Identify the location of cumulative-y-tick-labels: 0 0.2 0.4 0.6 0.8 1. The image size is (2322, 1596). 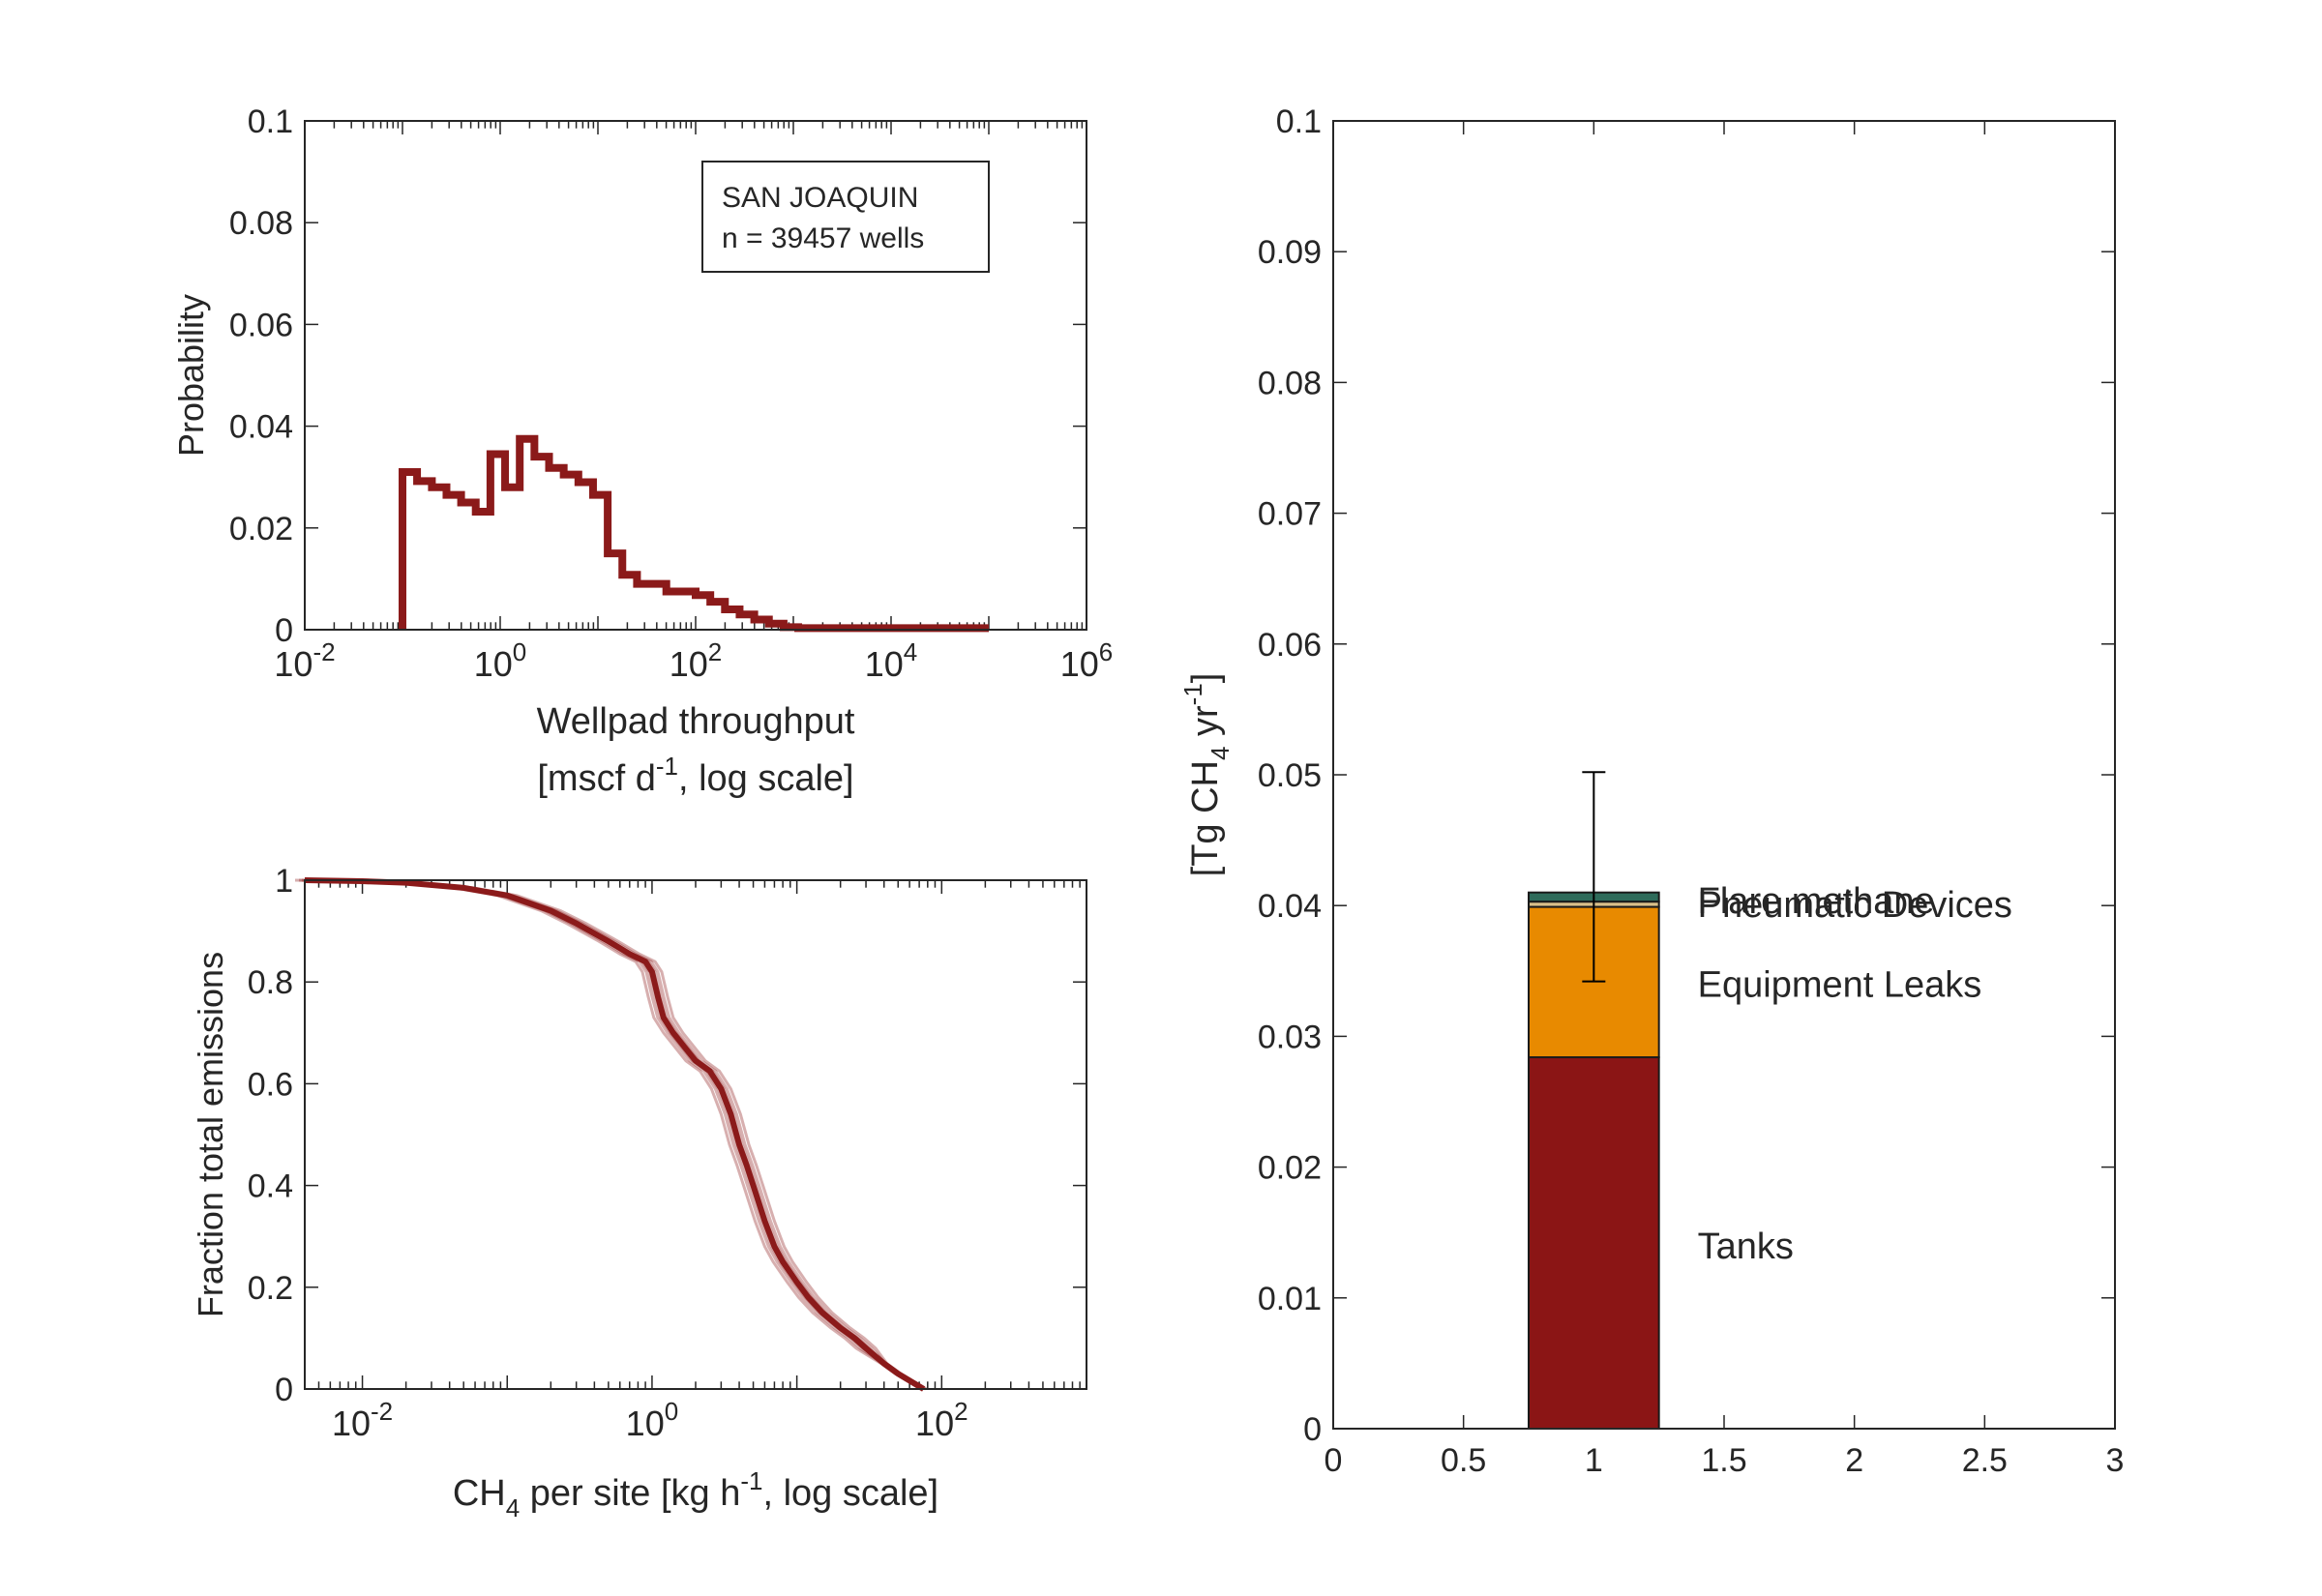
(270, 1135).